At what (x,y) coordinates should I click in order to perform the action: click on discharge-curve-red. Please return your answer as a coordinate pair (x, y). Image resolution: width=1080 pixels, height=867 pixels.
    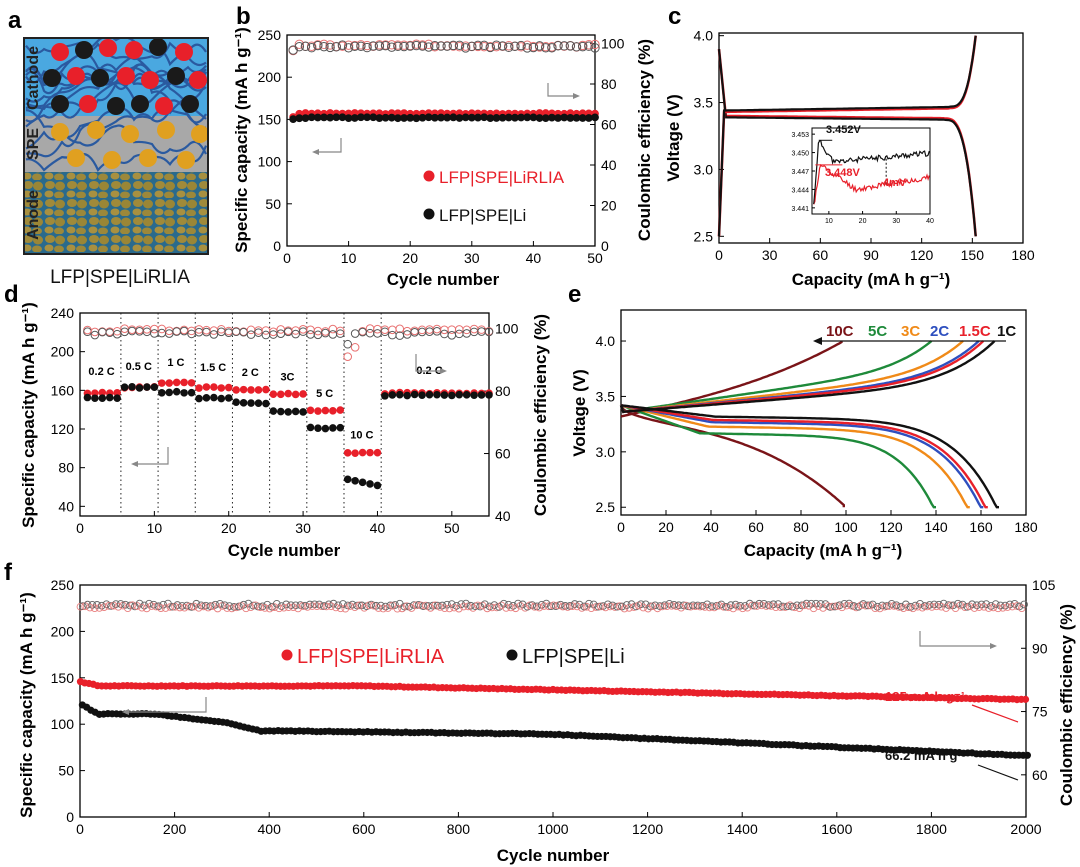
    Looking at the image, I should click on (847, 142).